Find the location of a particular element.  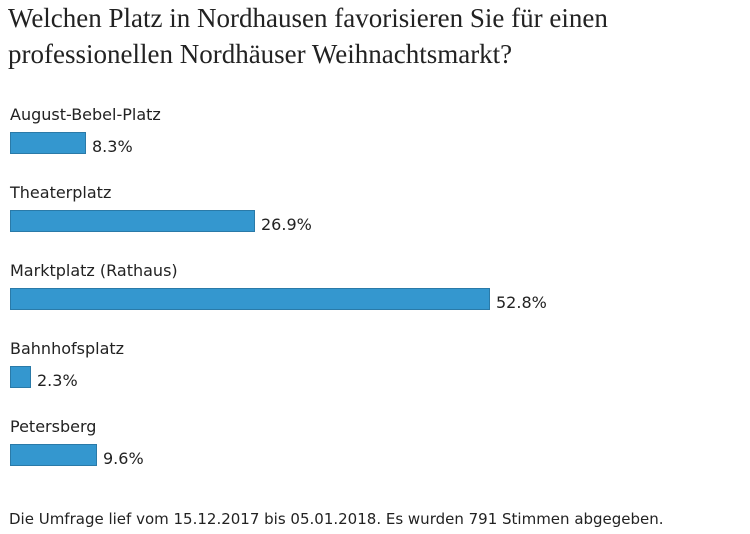

option-label: Petersberg is located at coordinates (53, 426).